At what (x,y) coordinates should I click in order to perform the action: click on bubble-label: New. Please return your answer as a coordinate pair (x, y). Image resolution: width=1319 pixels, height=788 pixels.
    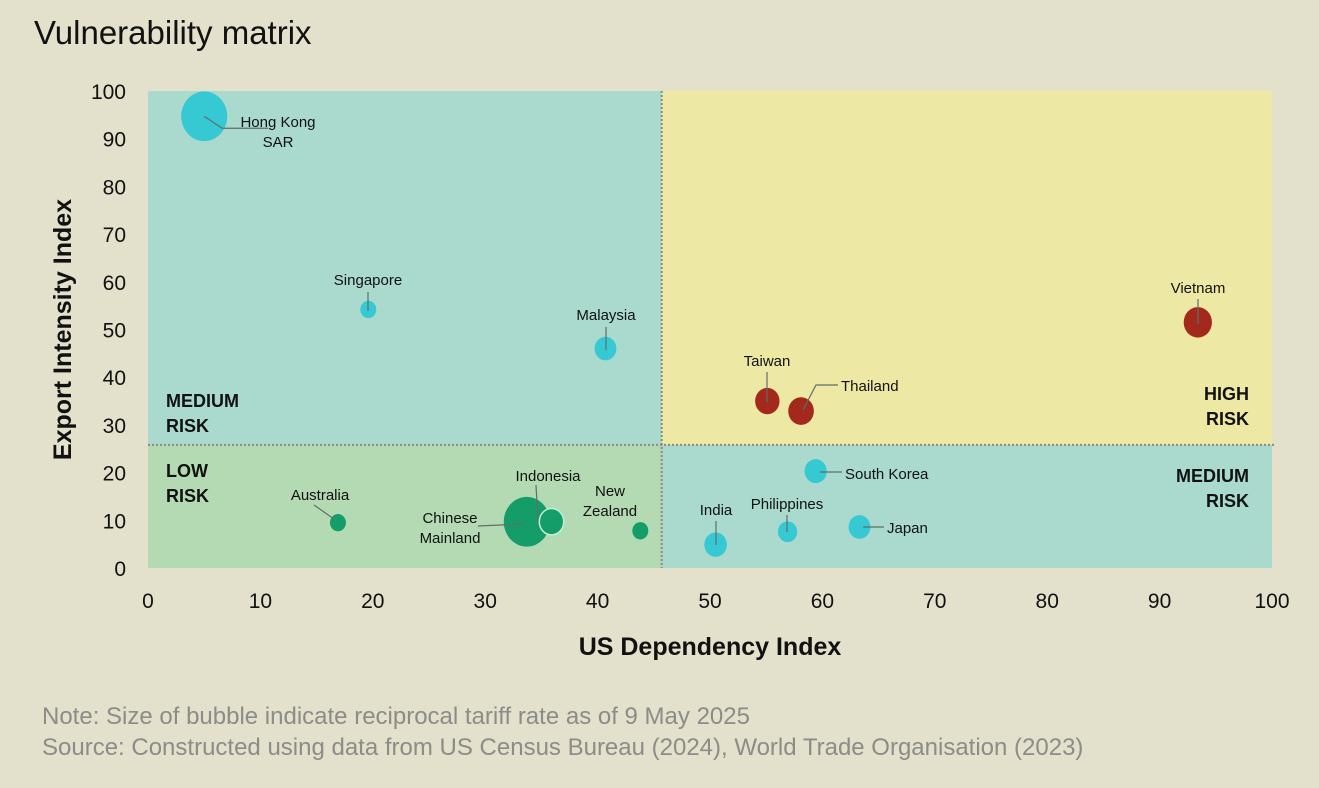
    Looking at the image, I should click on (610, 491).